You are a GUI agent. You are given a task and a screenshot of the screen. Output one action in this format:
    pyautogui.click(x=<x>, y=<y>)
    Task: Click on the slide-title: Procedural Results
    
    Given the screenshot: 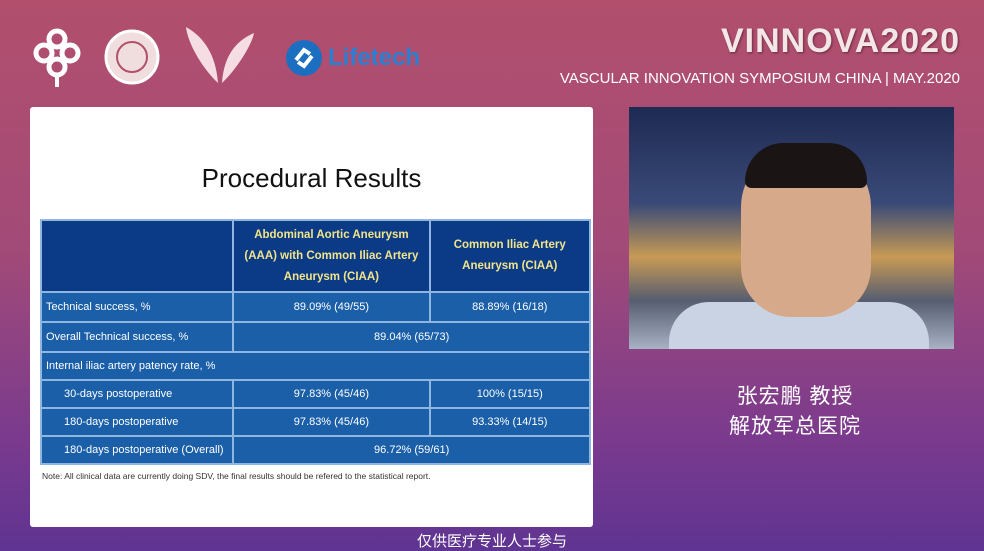 What is the action you would take?
    pyautogui.click(x=311, y=178)
    